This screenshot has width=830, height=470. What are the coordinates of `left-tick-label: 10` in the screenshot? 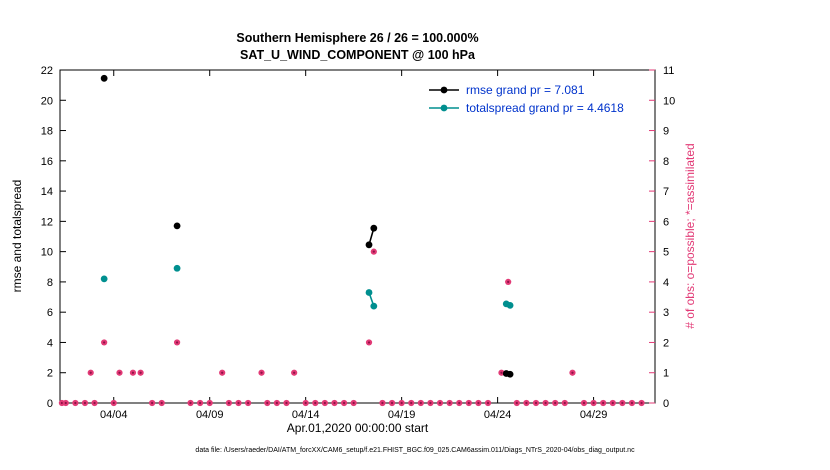 It's located at (47, 253).